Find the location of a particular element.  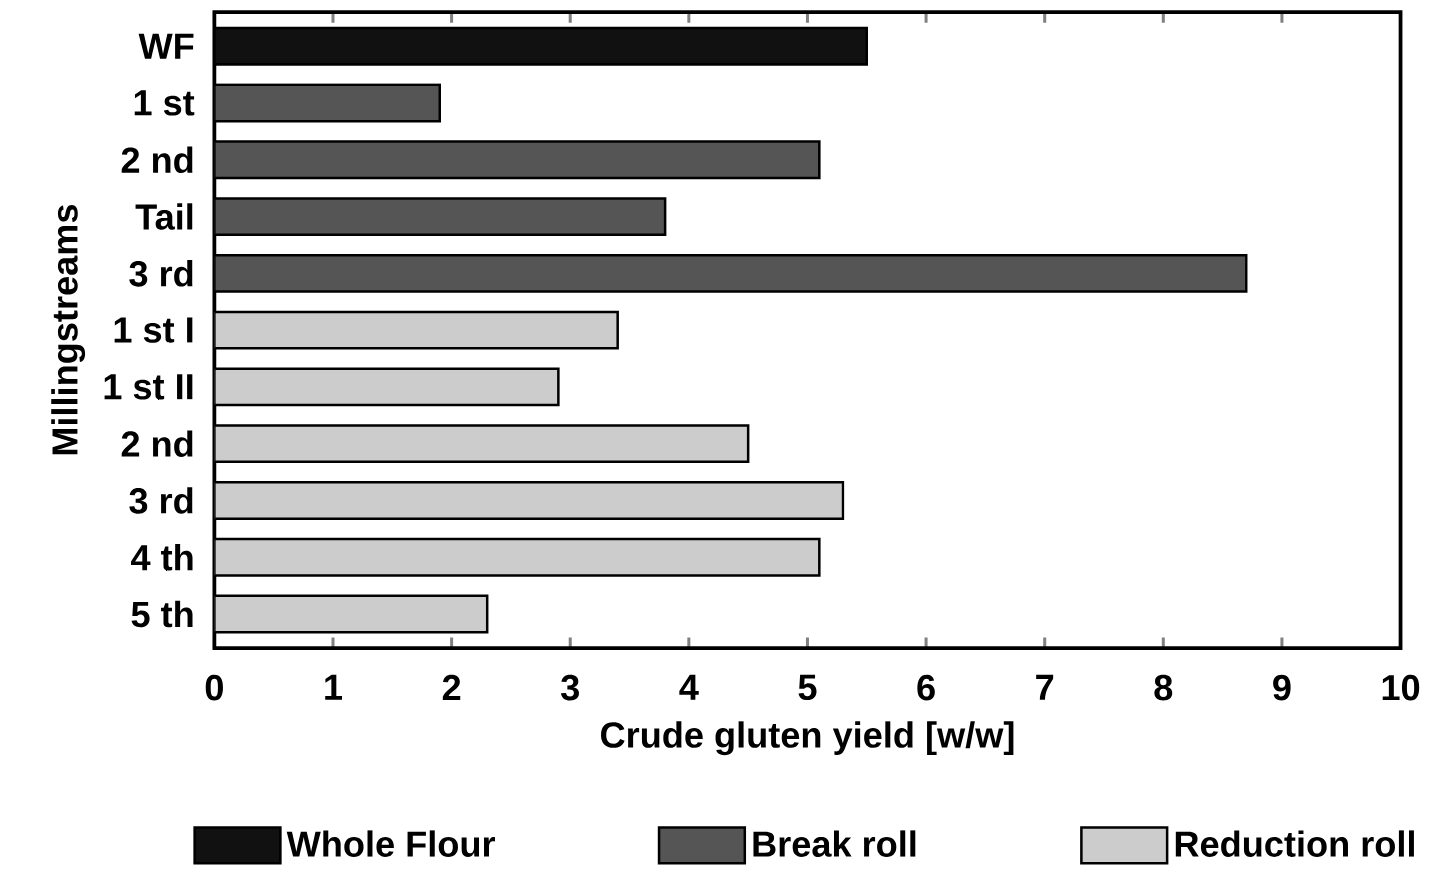

x-tick-label: 1 is located at coordinates (334, 687).